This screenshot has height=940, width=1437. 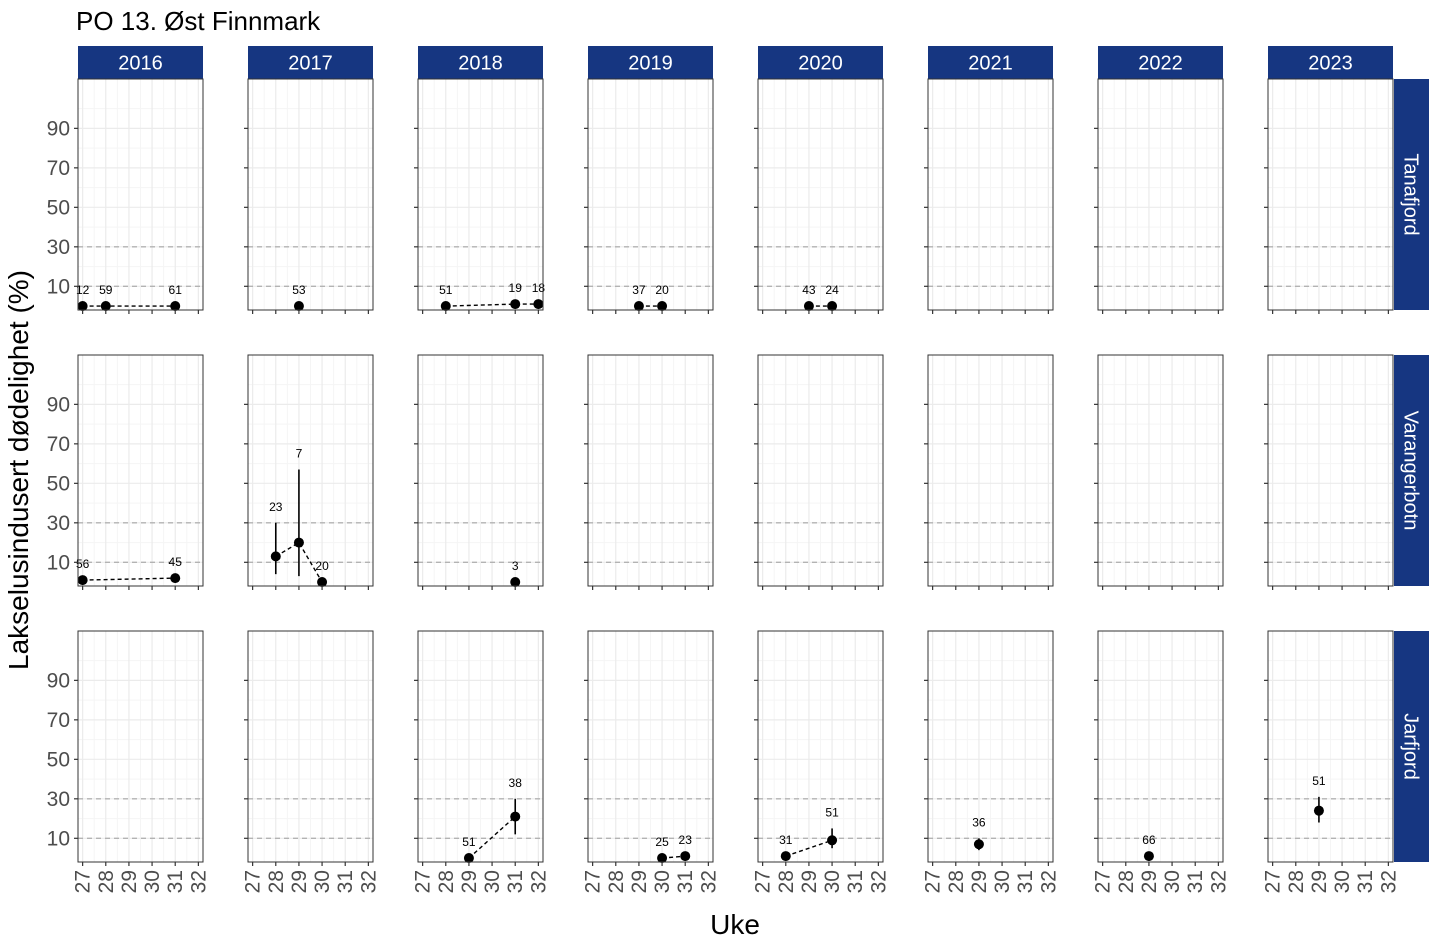 I want to click on column-strip-label: 2020, so click(x=820, y=64).